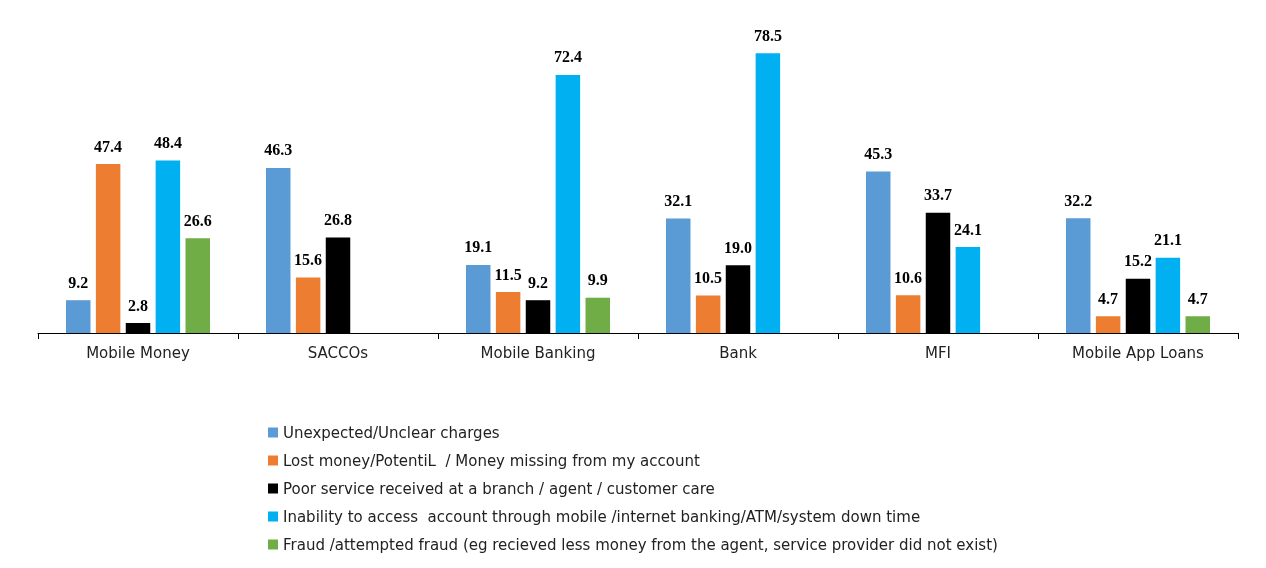 This screenshot has width=1266, height=568. What do you see at coordinates (878, 154) in the screenshot?
I see `data-label: 45.3` at bounding box center [878, 154].